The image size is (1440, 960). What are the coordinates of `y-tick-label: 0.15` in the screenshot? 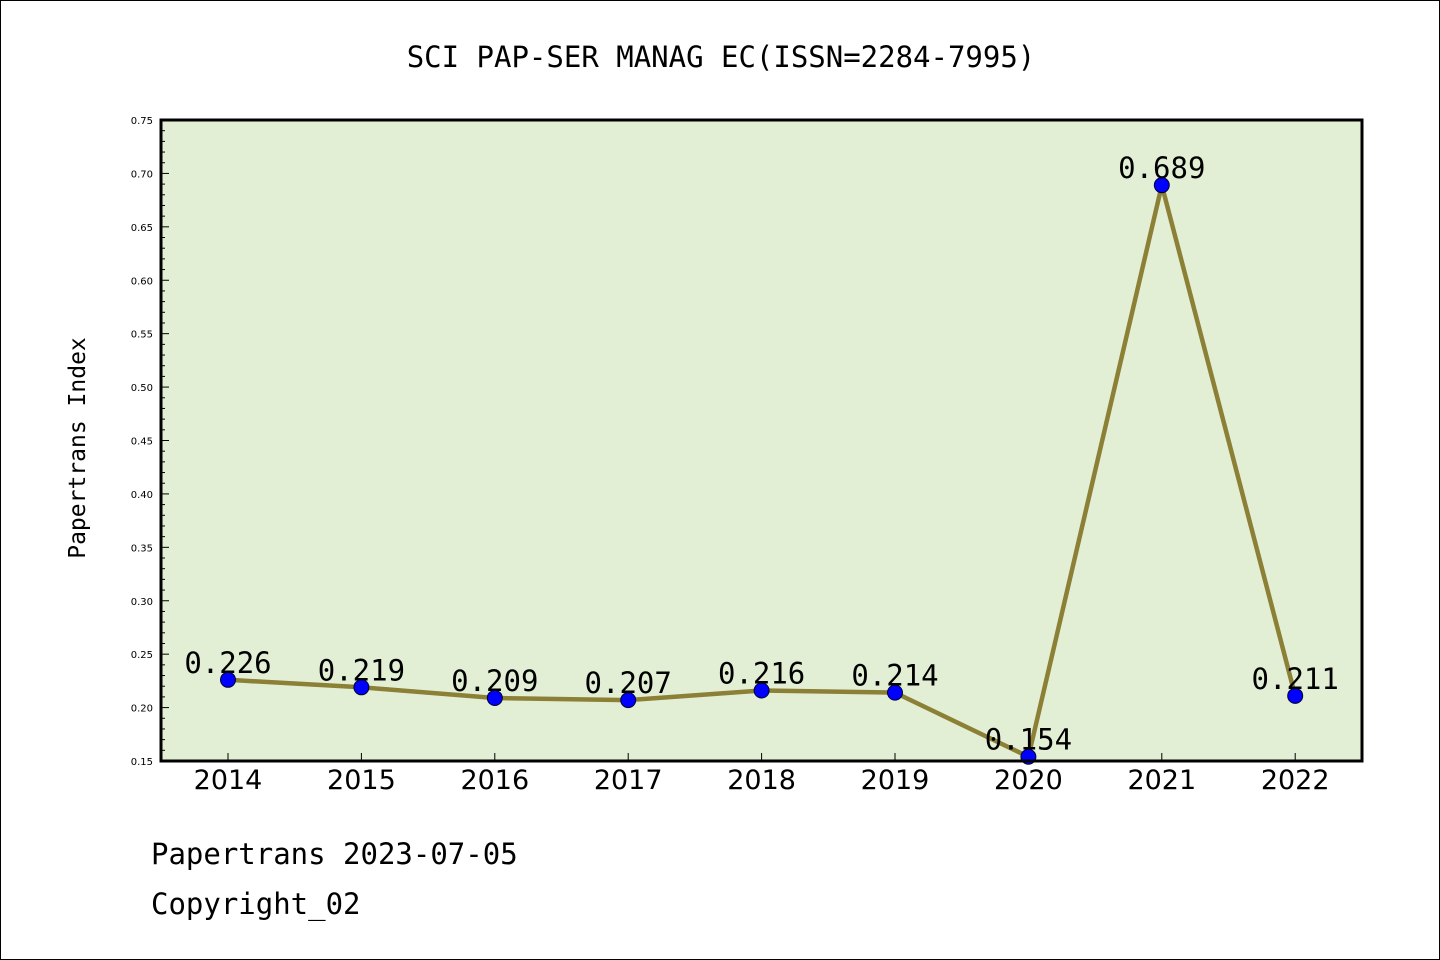 It's located at (142, 762).